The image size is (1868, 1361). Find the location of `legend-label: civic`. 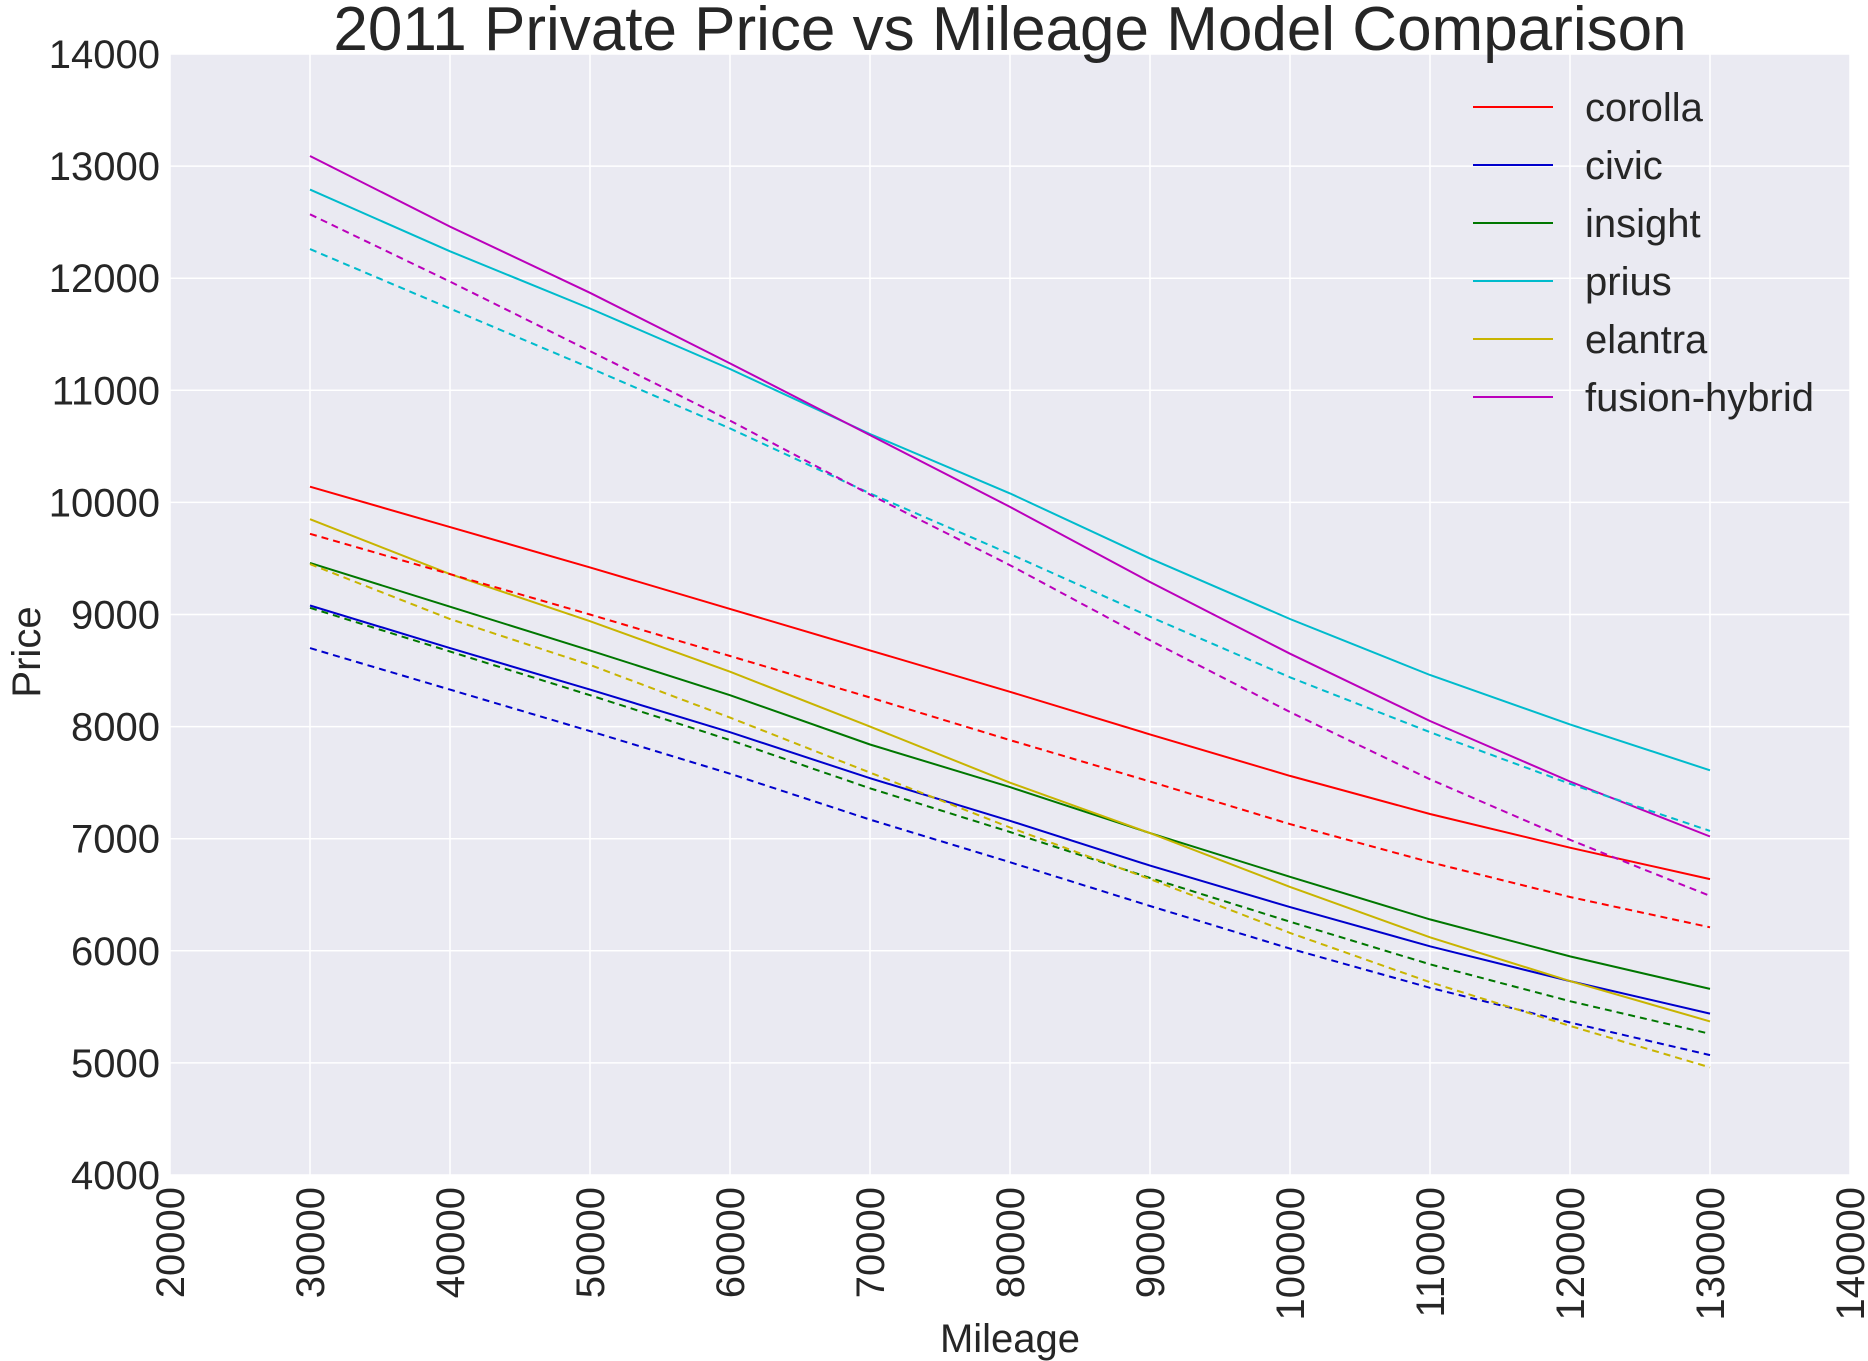

legend-label: civic is located at coordinates (1624, 166).